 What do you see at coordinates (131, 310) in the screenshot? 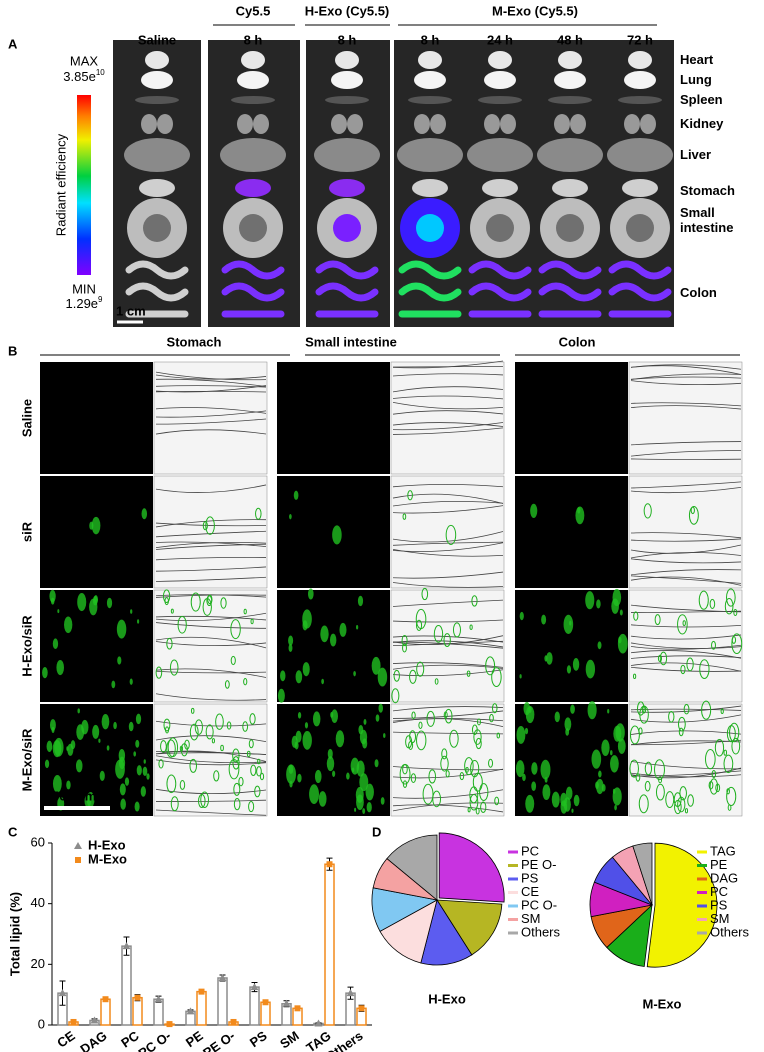
I see `scale-bar-label: 1 cm` at bounding box center [131, 310].